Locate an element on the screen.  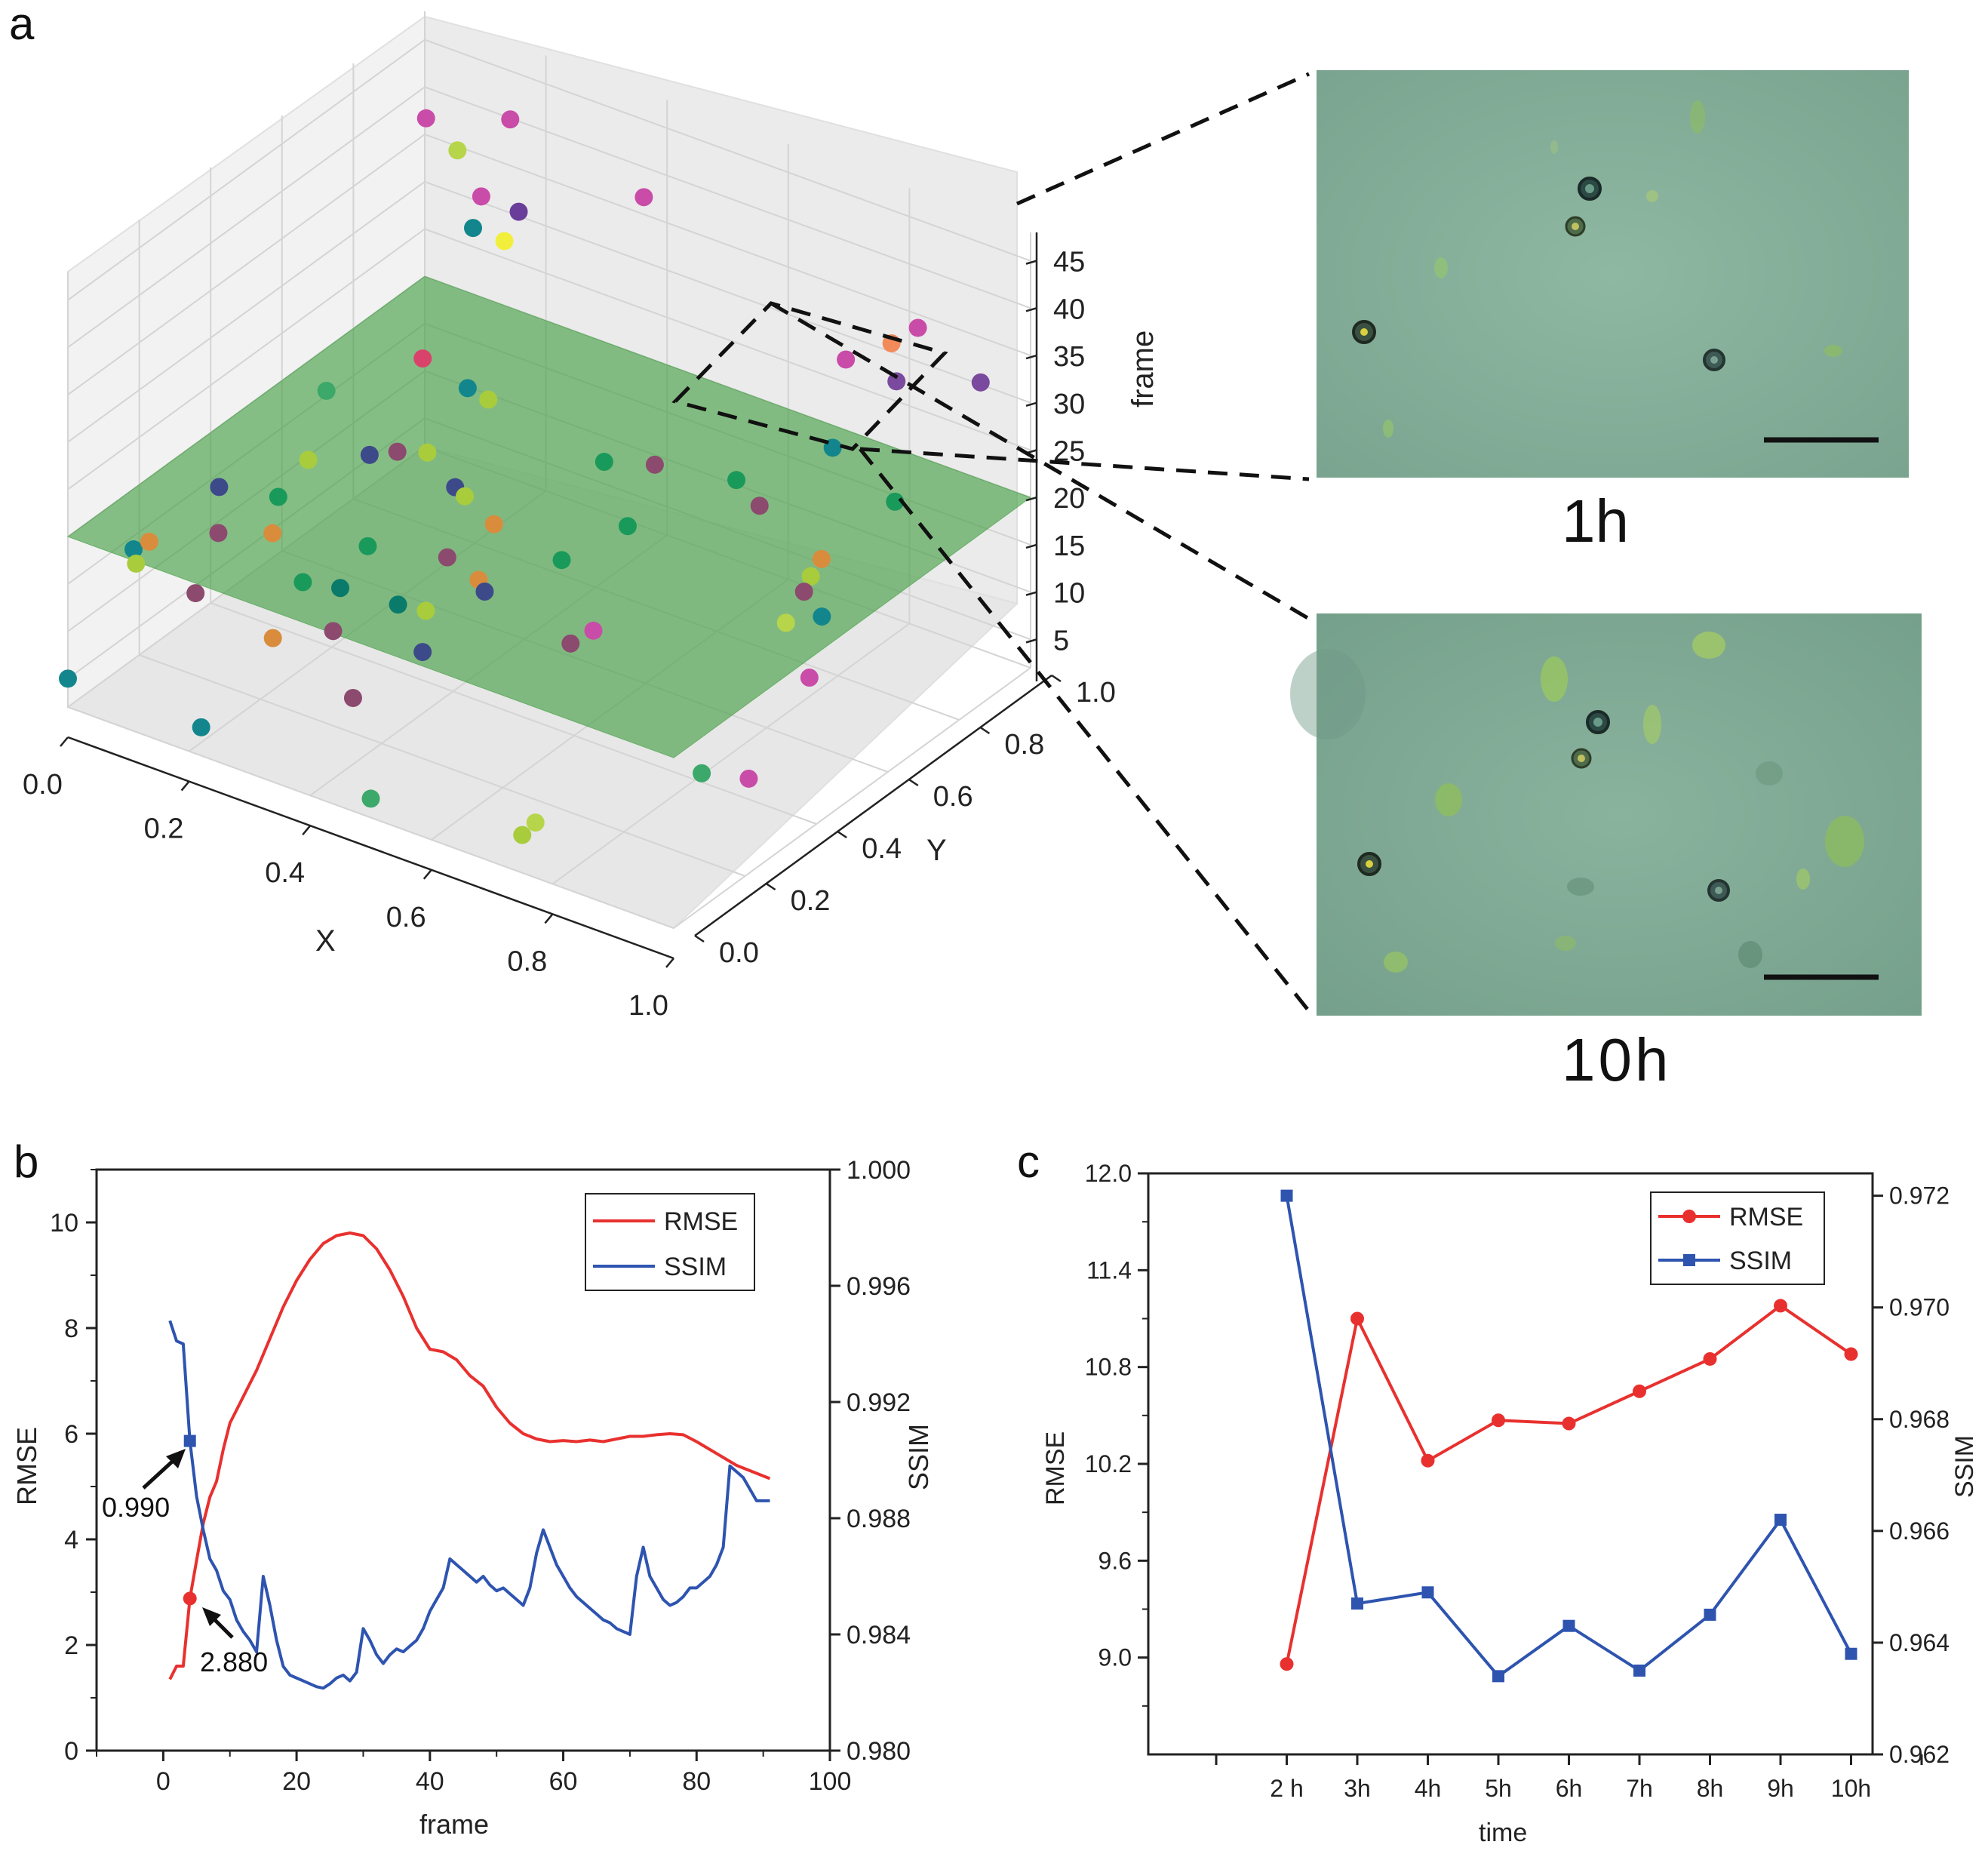
y2-tick-label: 0.970 is located at coordinates (1919, 1308).